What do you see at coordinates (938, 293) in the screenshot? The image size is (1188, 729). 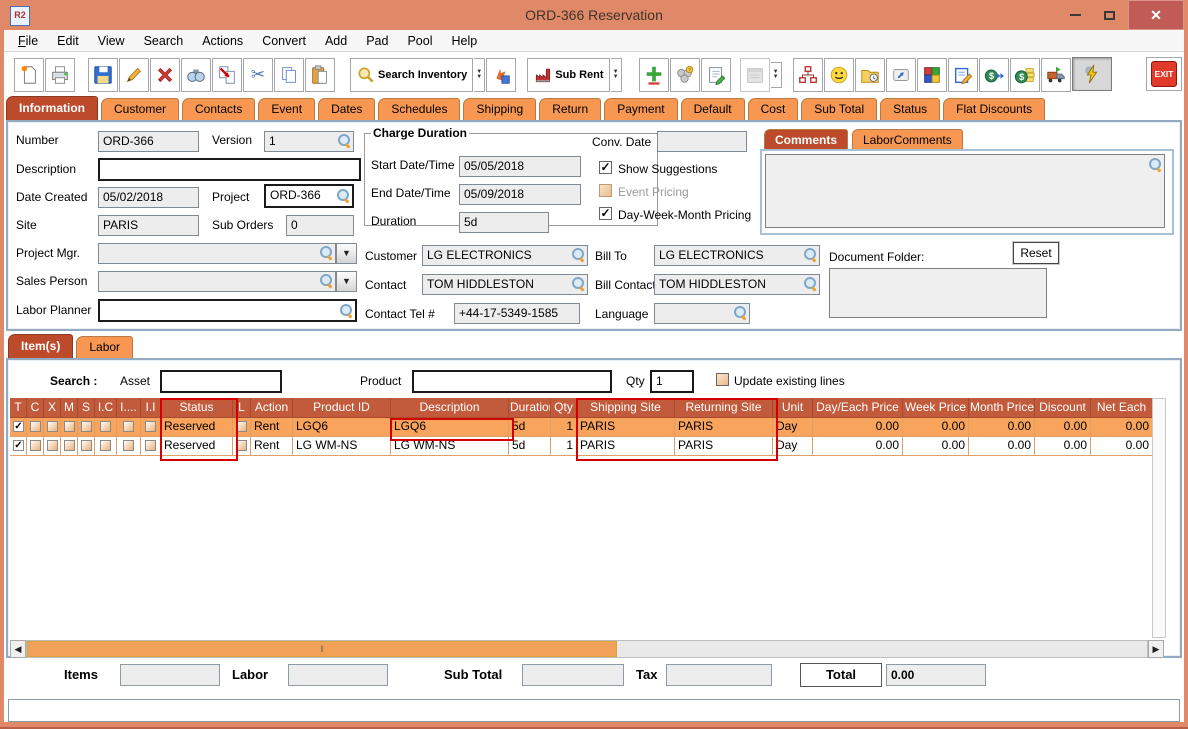 I see `document-folder-field` at bounding box center [938, 293].